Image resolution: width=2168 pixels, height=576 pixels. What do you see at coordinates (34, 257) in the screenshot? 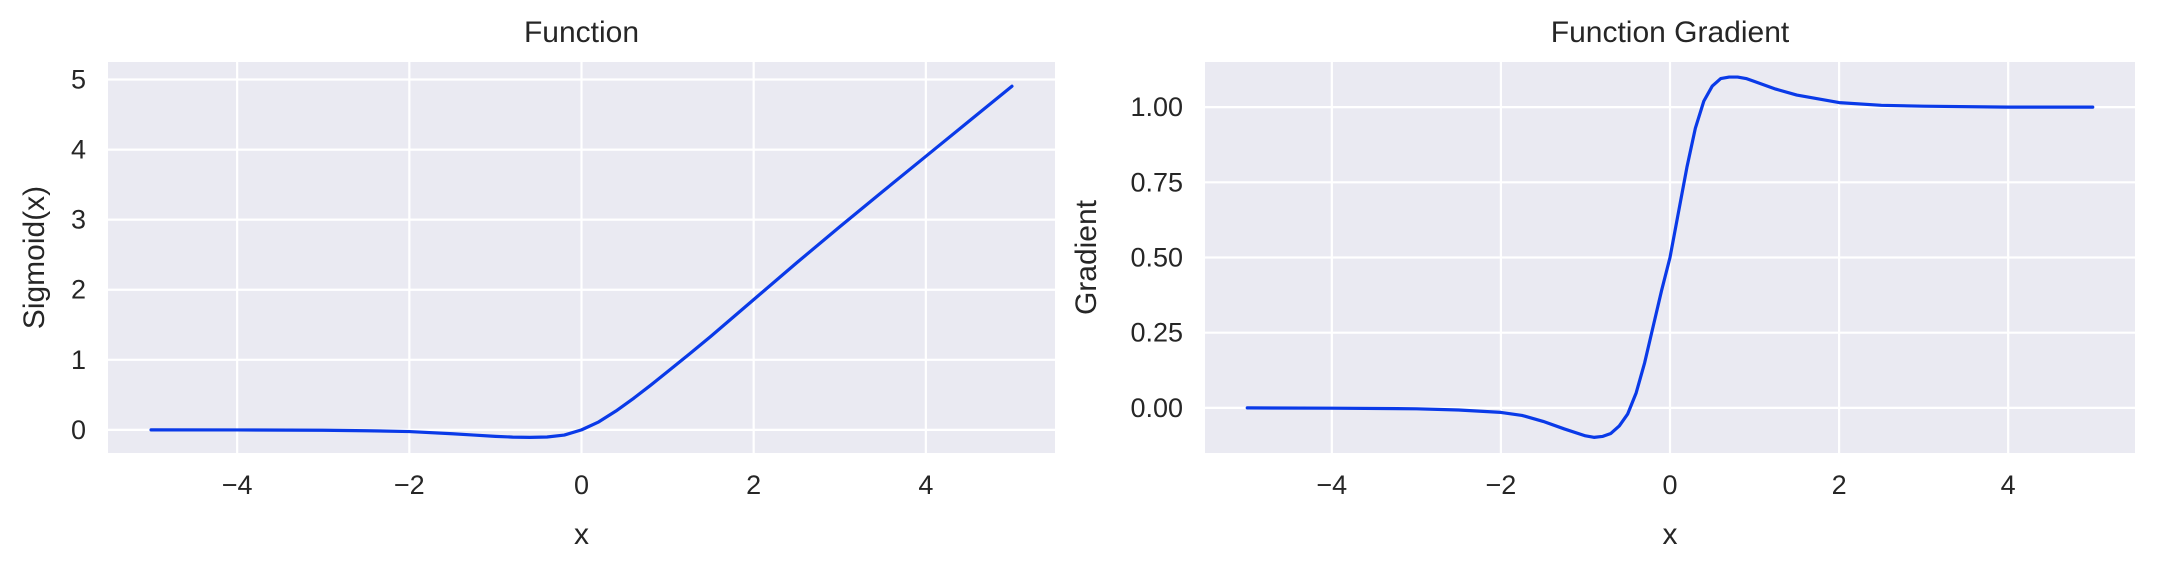
I see `y-axis-label: Sigmoid(x)` at bounding box center [34, 257].